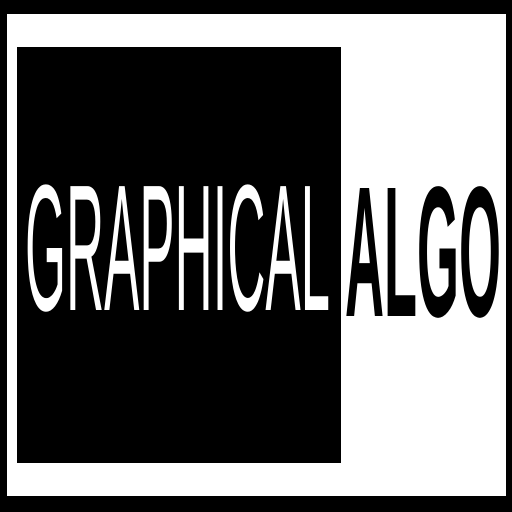 The height and width of the screenshot is (512, 512). What do you see at coordinates (423, 252) in the screenshot?
I see `logo-text-dark: ALGO` at bounding box center [423, 252].